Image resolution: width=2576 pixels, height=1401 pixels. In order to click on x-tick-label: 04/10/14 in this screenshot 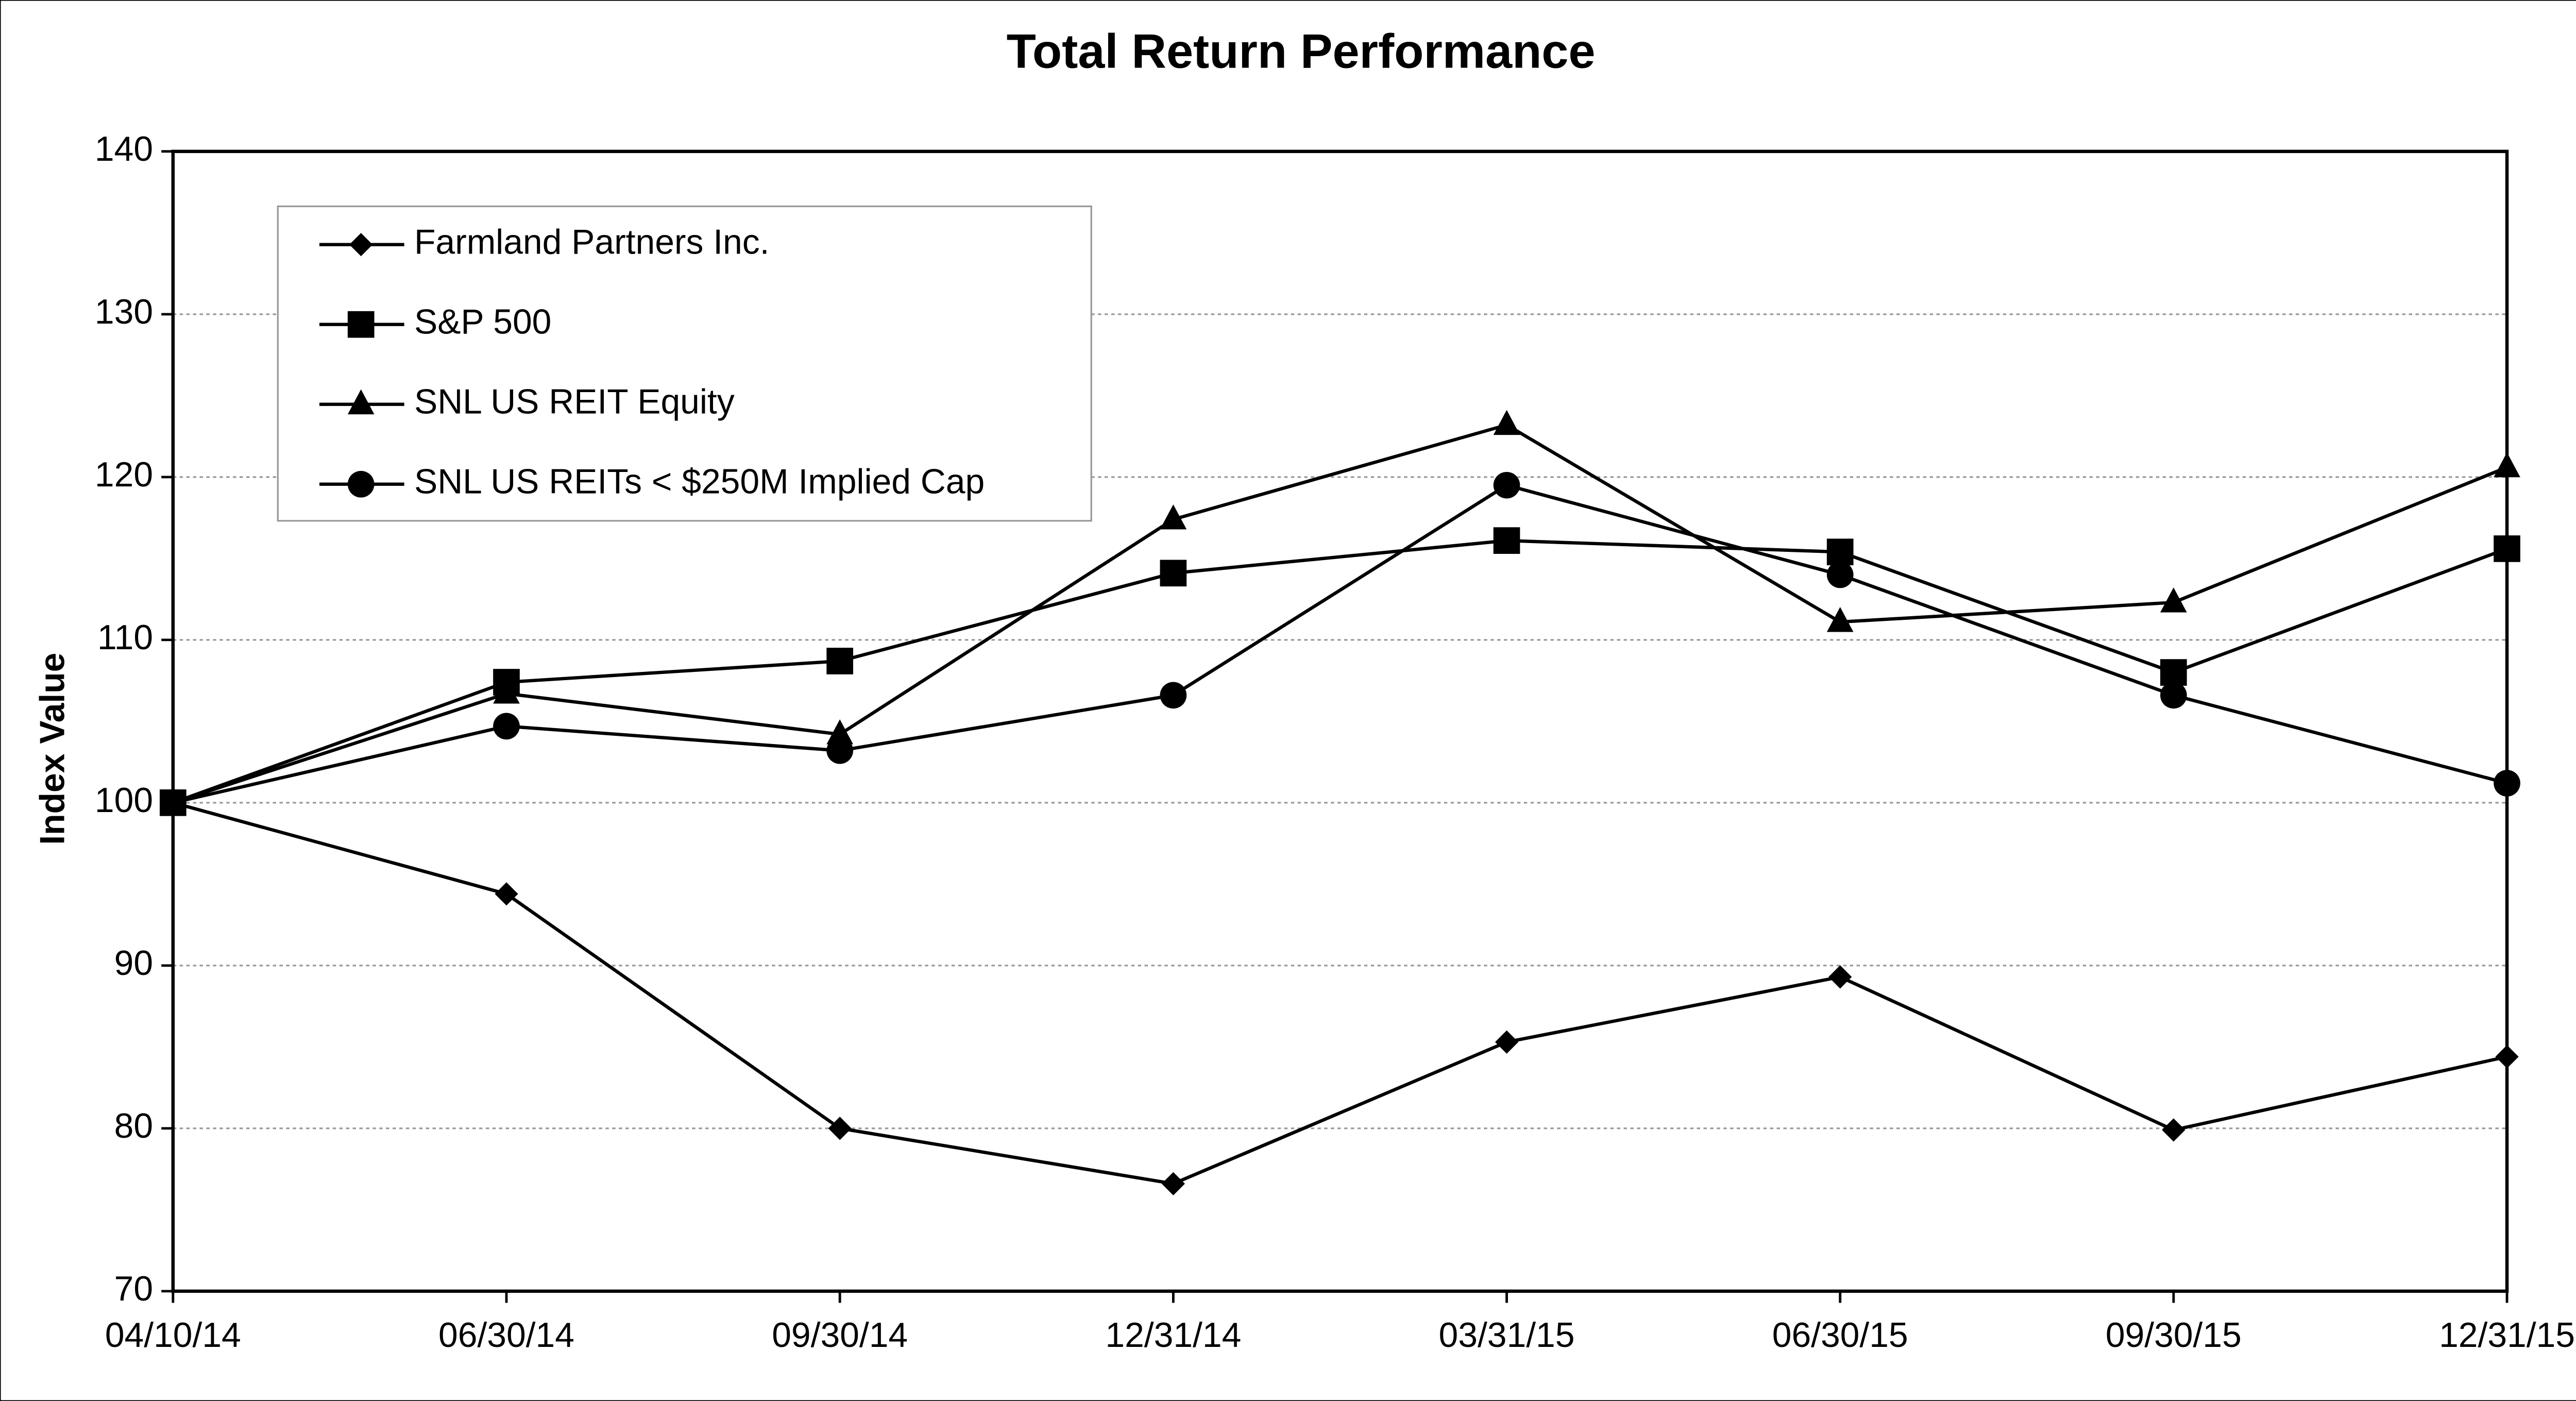, I will do `click(173, 1335)`.